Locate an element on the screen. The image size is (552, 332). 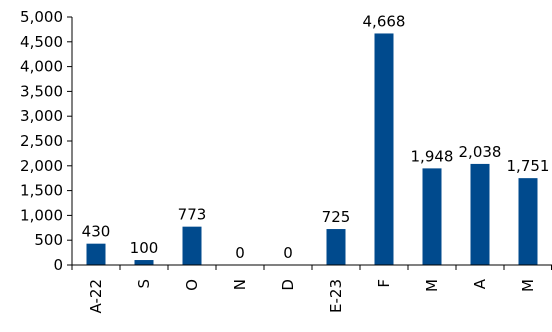
y-tick-label: 0 is located at coordinates (58, 265).